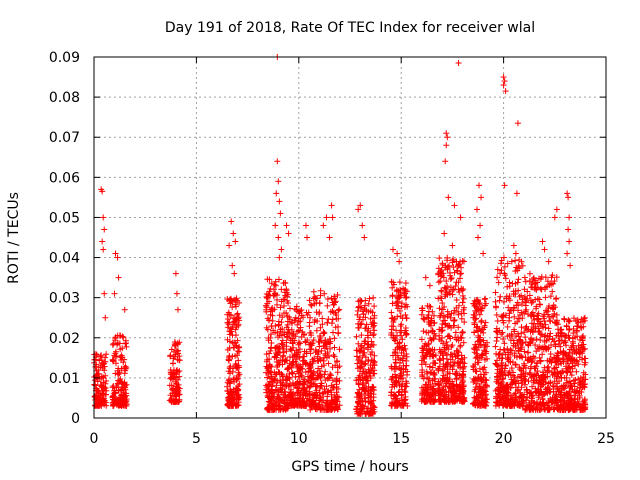 The height and width of the screenshot is (480, 640). What do you see at coordinates (64, 58) in the screenshot?
I see `y-tick-label: 0.09` at bounding box center [64, 58].